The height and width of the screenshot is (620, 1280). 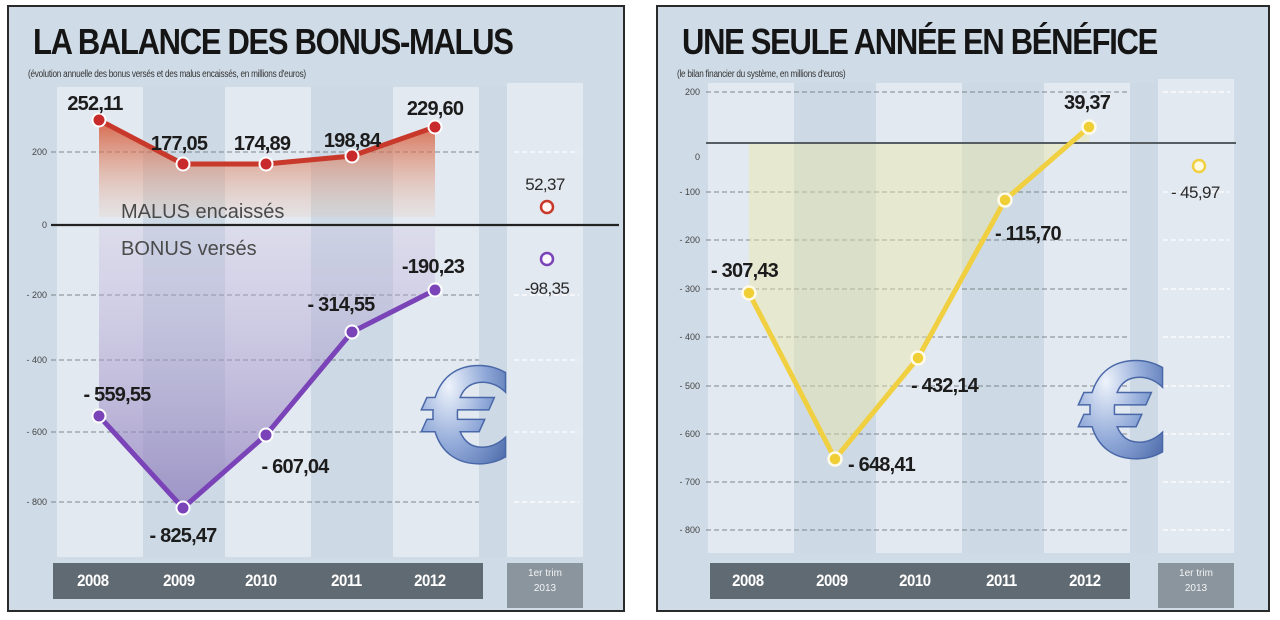 I want to click on svg-text: 39,37, so click(x=1087, y=103).